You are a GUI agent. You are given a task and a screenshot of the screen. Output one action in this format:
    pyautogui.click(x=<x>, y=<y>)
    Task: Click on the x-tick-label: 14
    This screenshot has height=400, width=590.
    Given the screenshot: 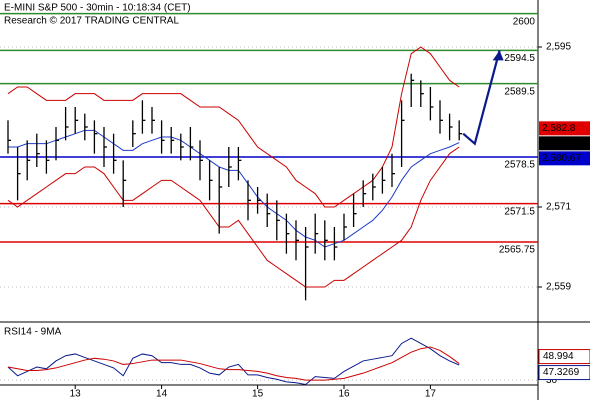 What is the action you would take?
    pyautogui.click(x=162, y=394)
    